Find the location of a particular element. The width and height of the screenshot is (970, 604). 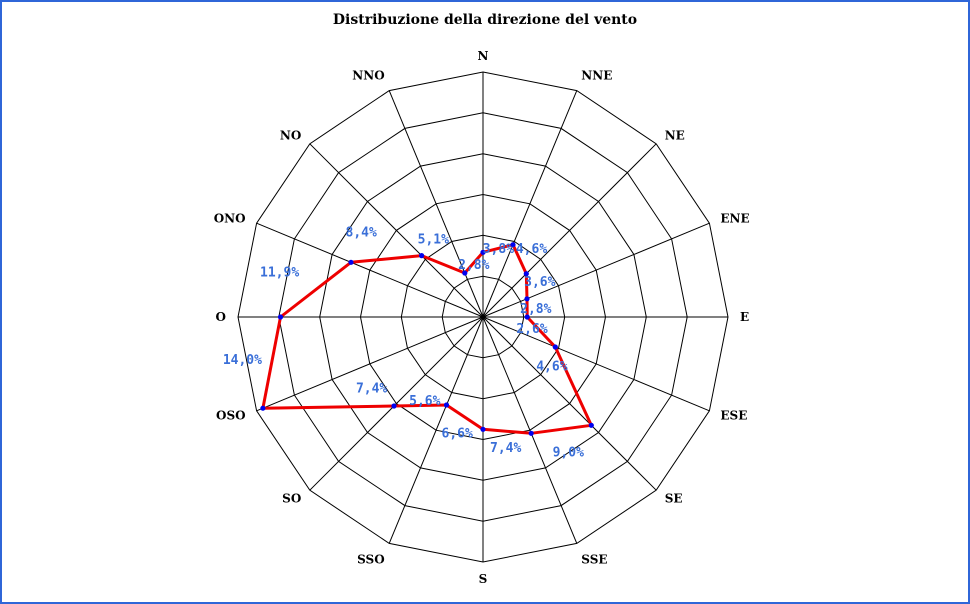

direction-label: SO is located at coordinates (291, 499).